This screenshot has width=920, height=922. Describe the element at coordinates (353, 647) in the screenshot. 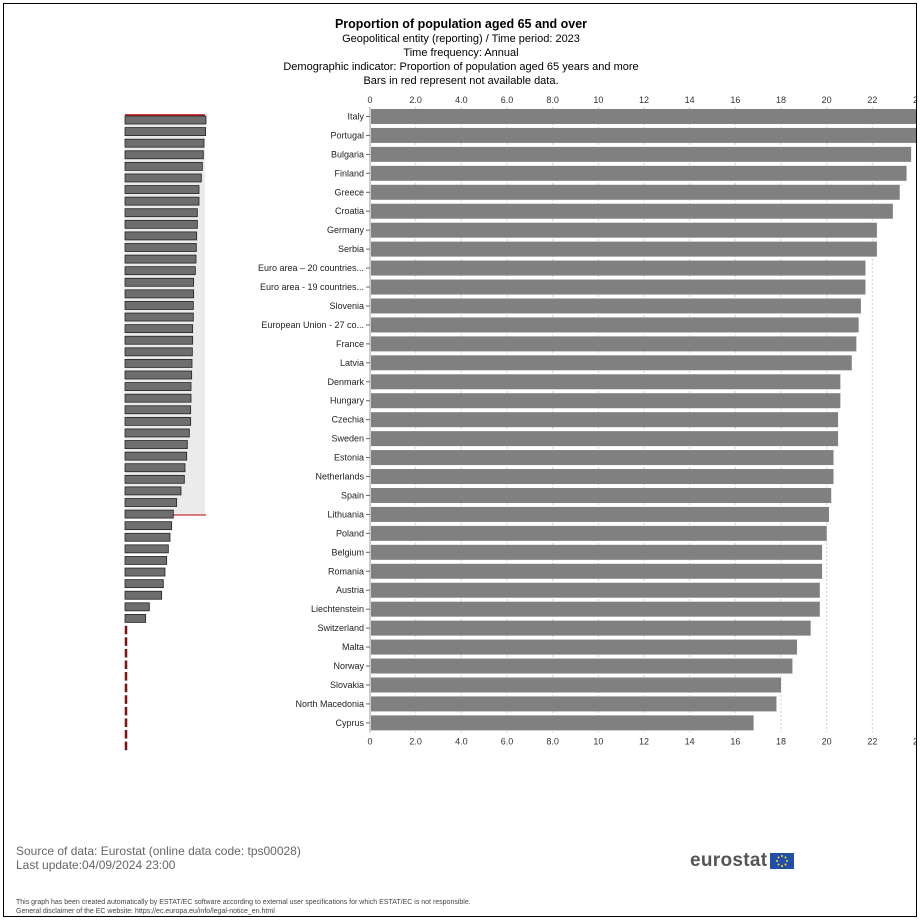

I see `category-label: Malta` at that location.